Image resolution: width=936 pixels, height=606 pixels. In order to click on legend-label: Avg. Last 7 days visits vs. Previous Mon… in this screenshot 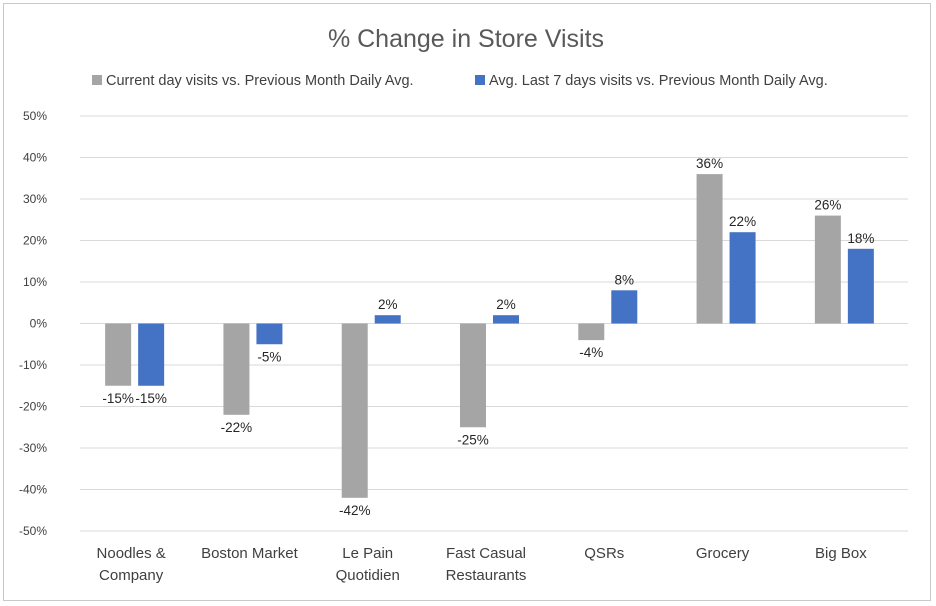, I will do `click(658, 81)`.